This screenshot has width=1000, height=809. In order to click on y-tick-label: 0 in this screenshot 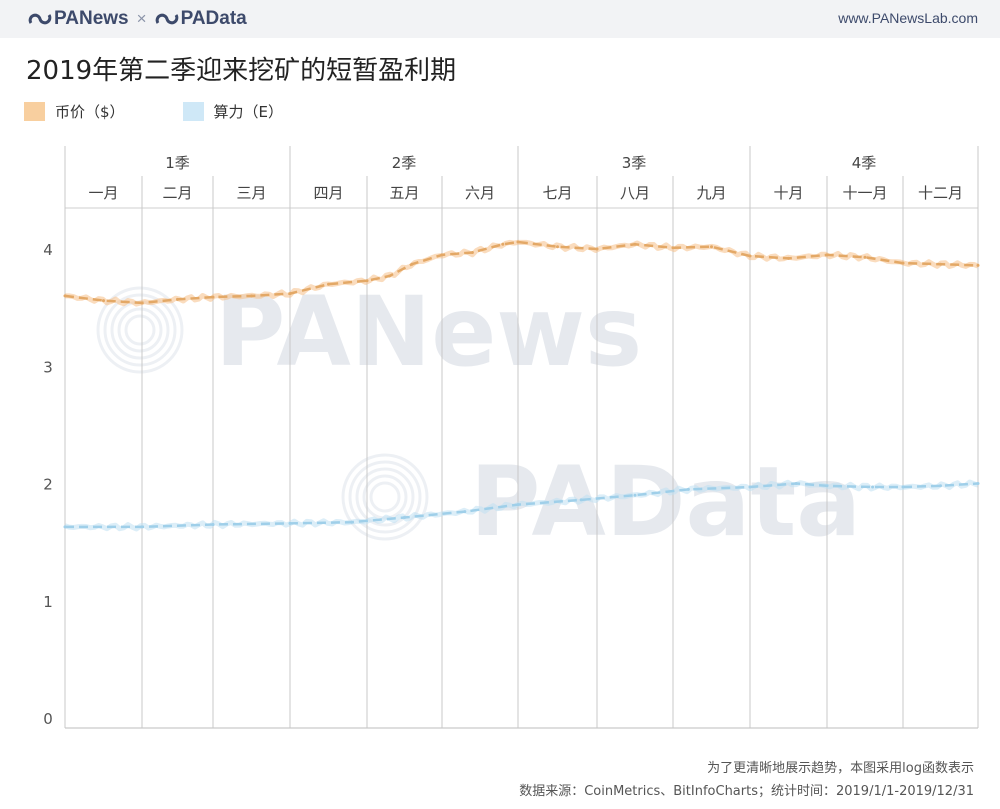, I will do `click(48, 719)`.